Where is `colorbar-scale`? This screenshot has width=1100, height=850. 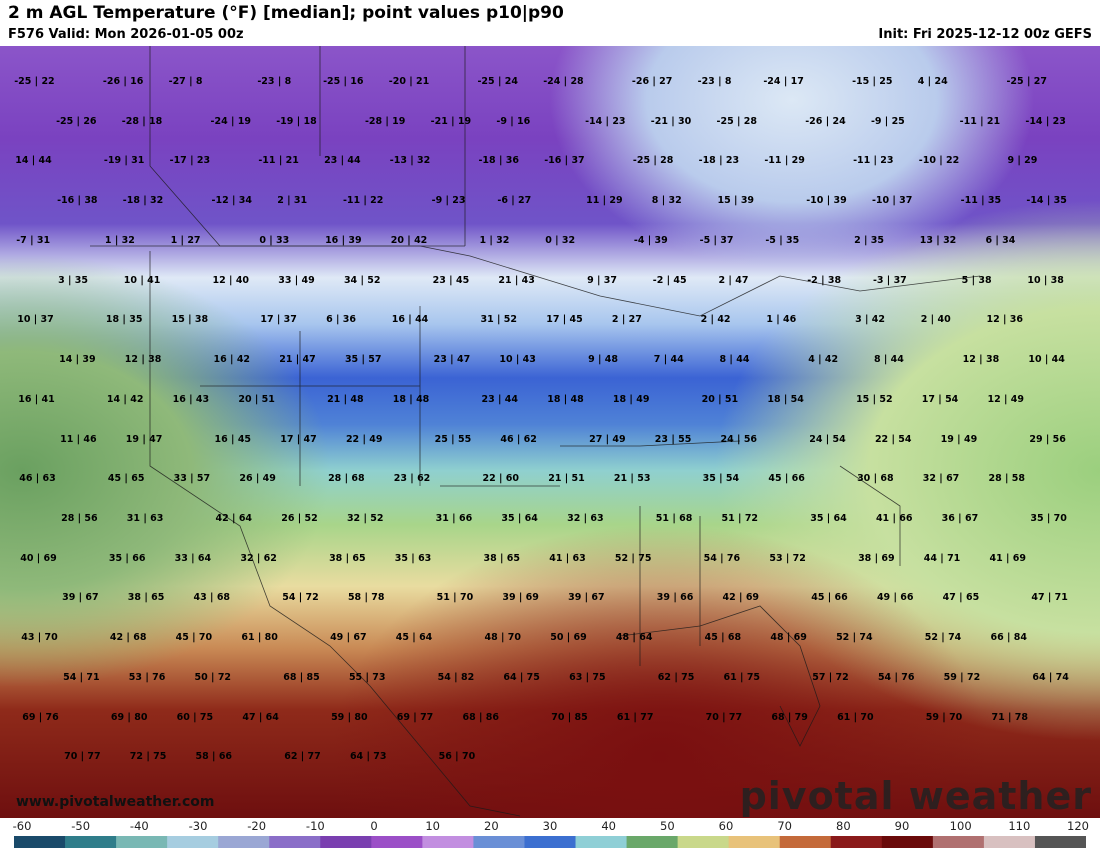 colorbar-scale is located at coordinates (550, 842).